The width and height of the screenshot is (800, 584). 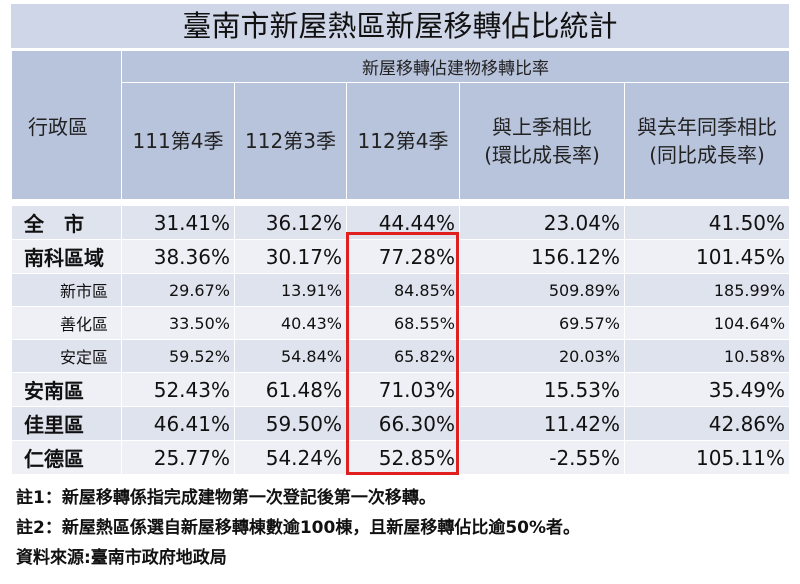 What do you see at coordinates (707, 323) in the screenshot?
I see `cell-value: 104.64%` at bounding box center [707, 323].